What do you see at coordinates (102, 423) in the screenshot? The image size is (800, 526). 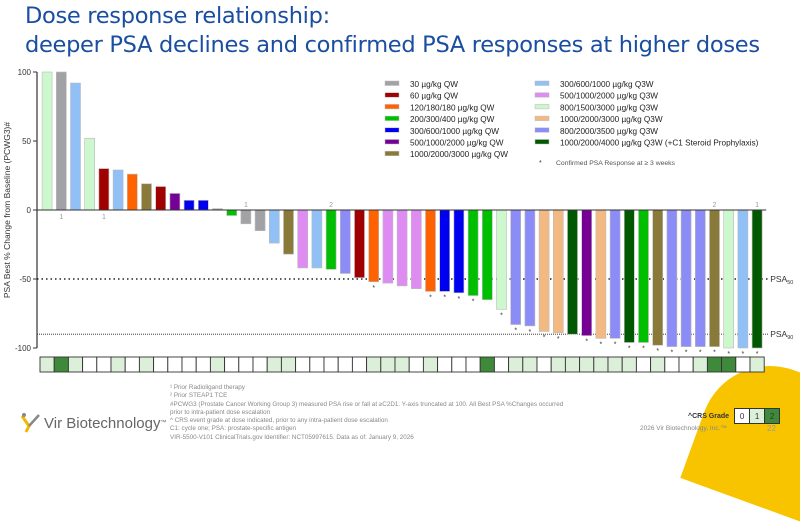 I see `logo-text: Vir Biotechnology` at bounding box center [102, 423].